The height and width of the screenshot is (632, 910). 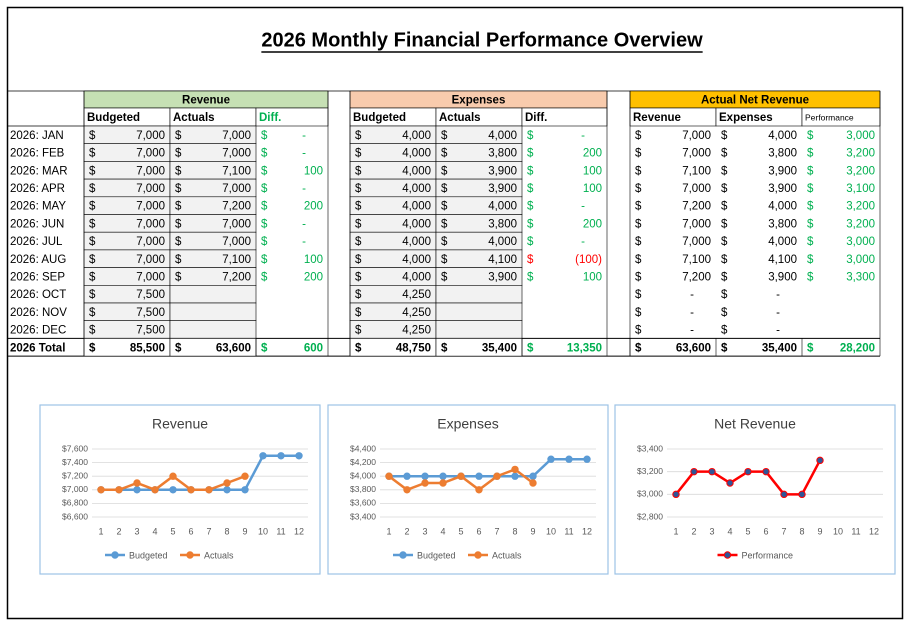 What do you see at coordinates (860, 189) in the screenshot?
I see `cell-value: 3,100` at bounding box center [860, 189].